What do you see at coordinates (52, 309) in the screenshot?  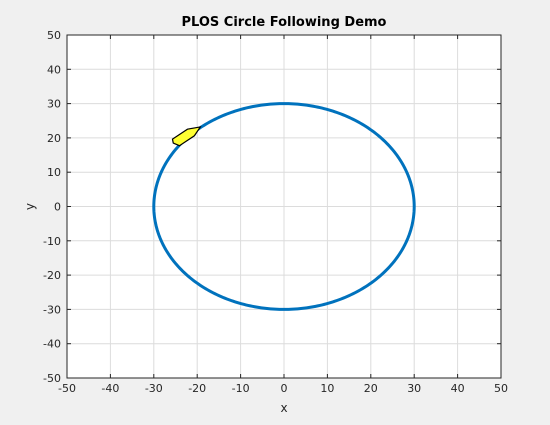 I see `y-tick-label: -30` at bounding box center [52, 309].